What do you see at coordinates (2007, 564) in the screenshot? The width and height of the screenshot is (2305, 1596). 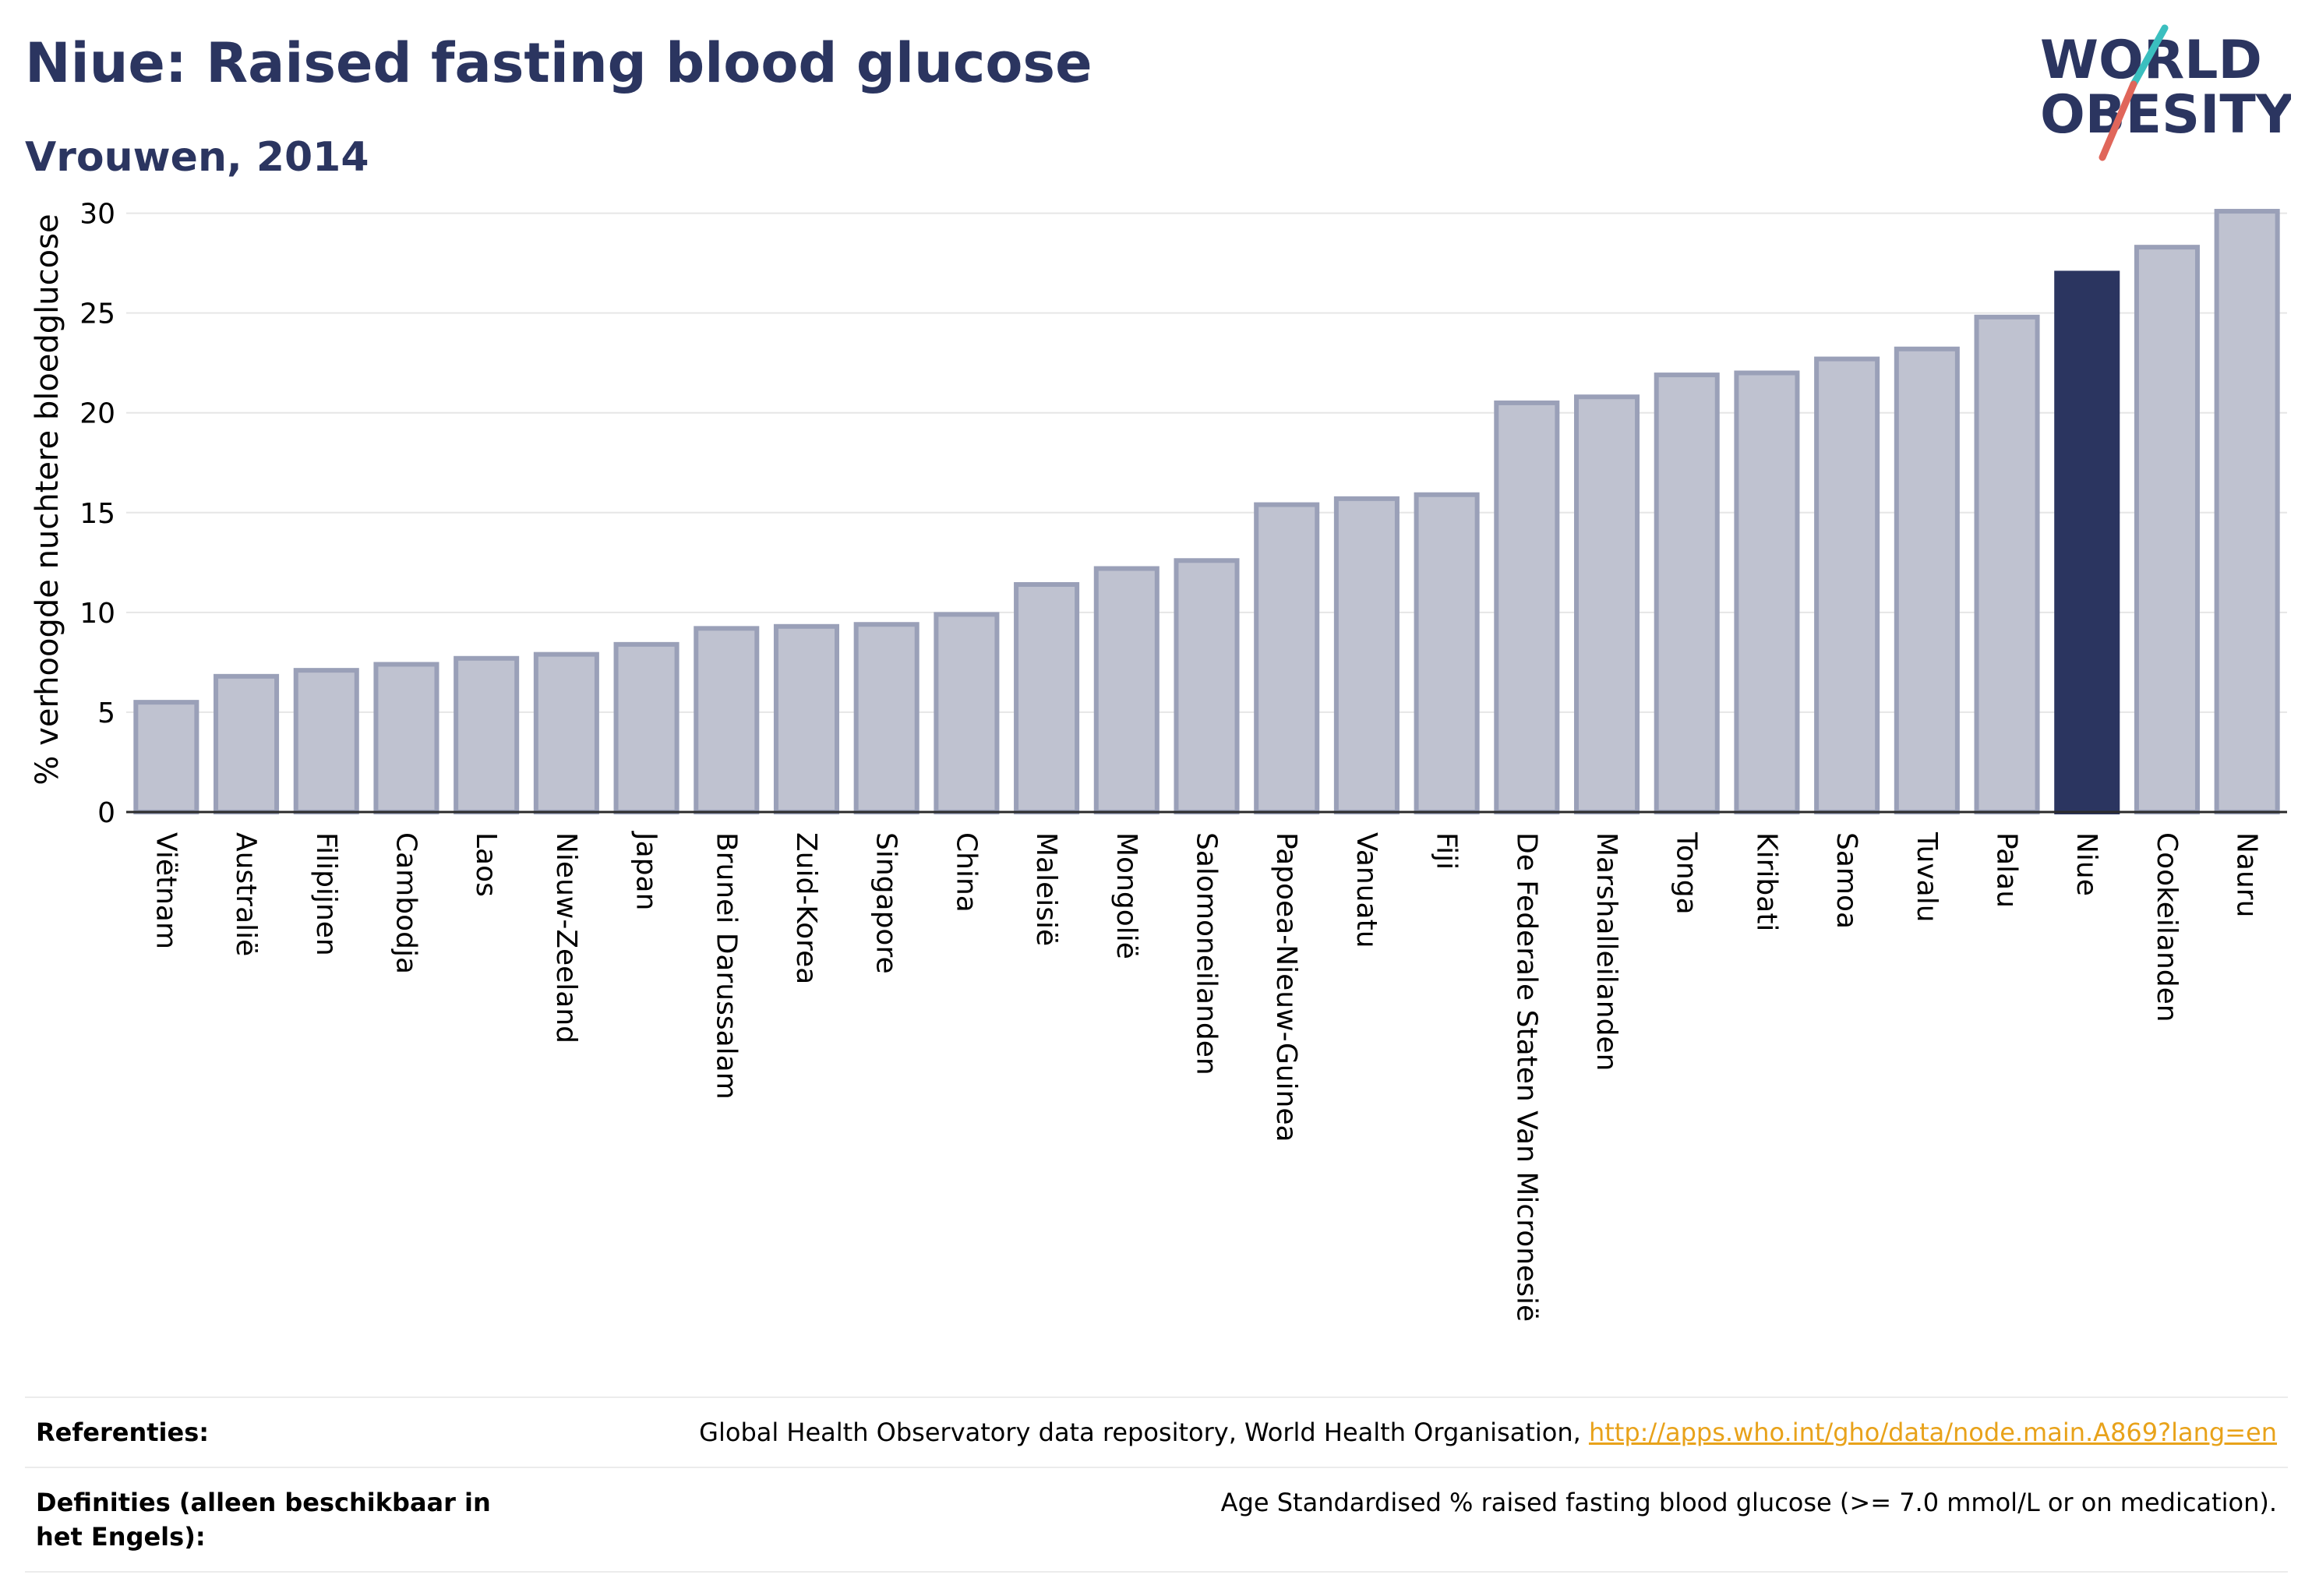 I see `bar-palau` at bounding box center [2007, 564].